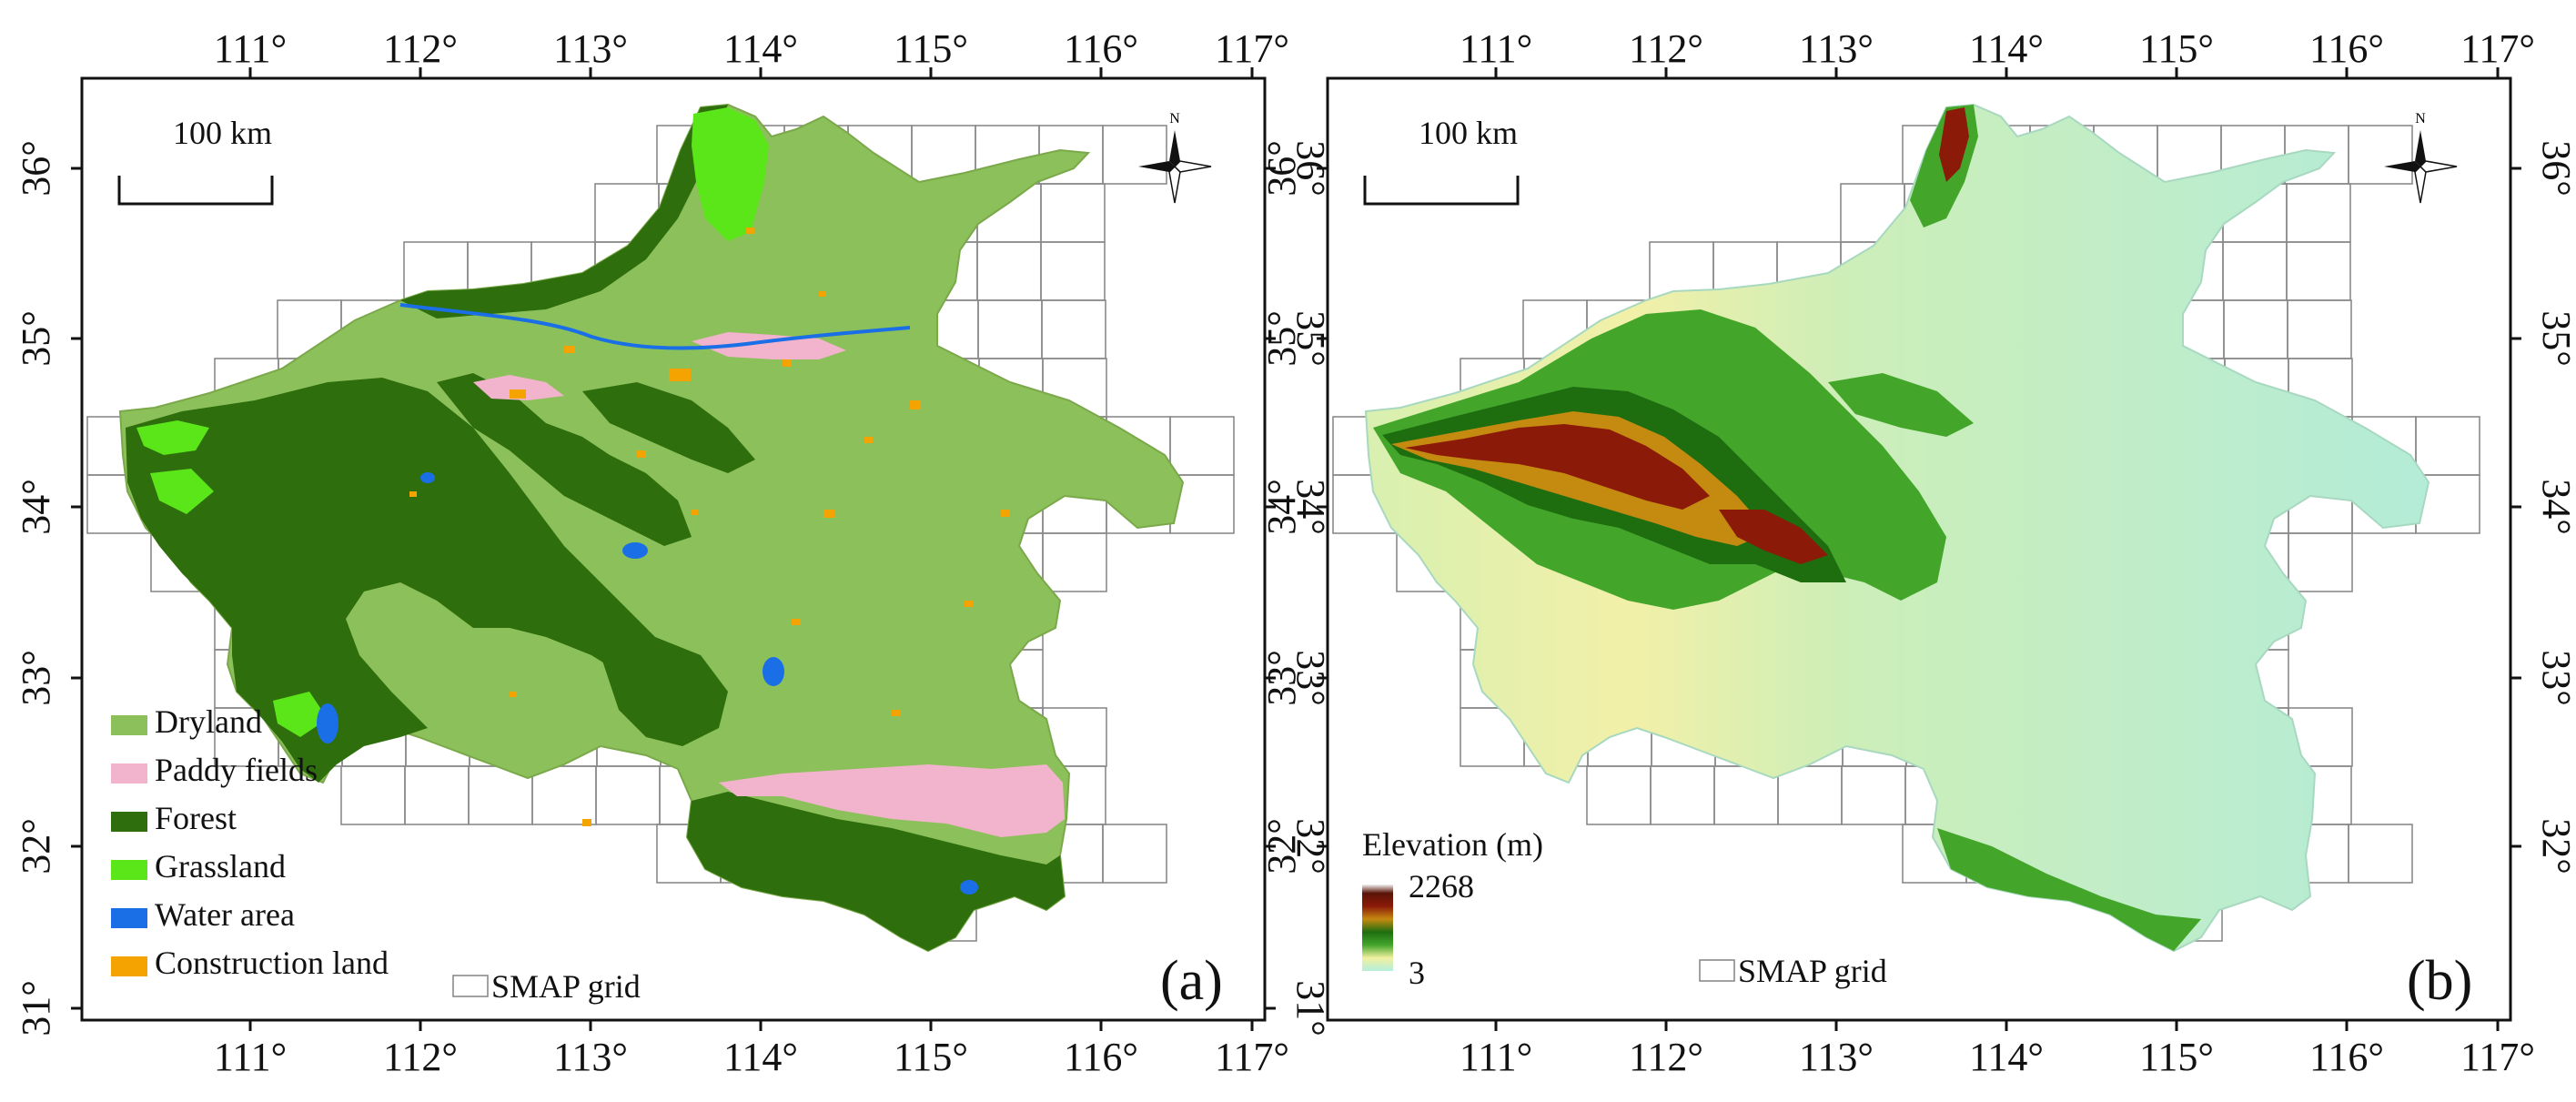 Image resolution: width=2576 pixels, height=1102 pixels. I want to click on peak-region, so click(1557, 467).